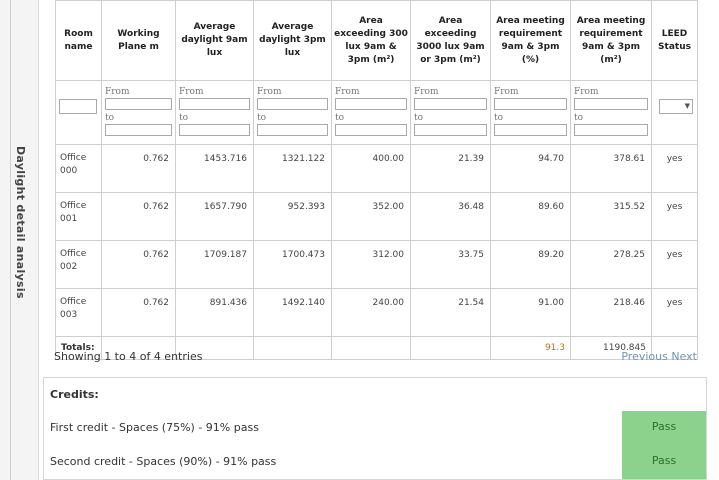 The width and height of the screenshot is (719, 480). Describe the element at coordinates (530, 216) in the screenshot. I see `cell-pct: 89.60` at that location.